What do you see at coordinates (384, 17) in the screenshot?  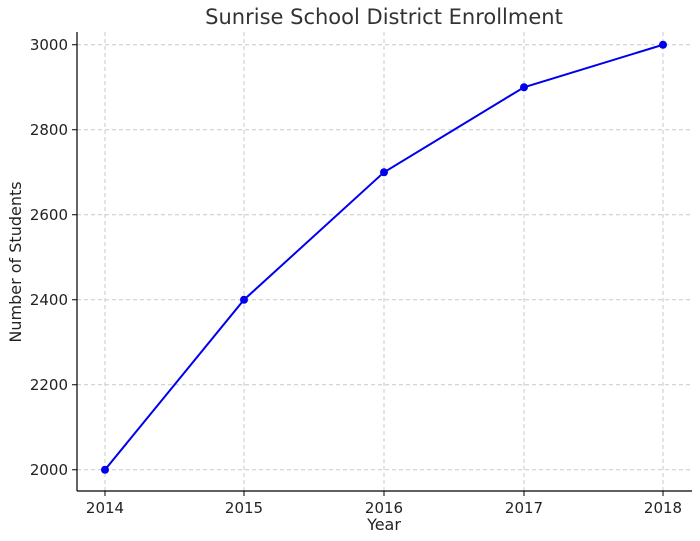 I see `chart-title: Sunrise School District Enrollment` at bounding box center [384, 17].